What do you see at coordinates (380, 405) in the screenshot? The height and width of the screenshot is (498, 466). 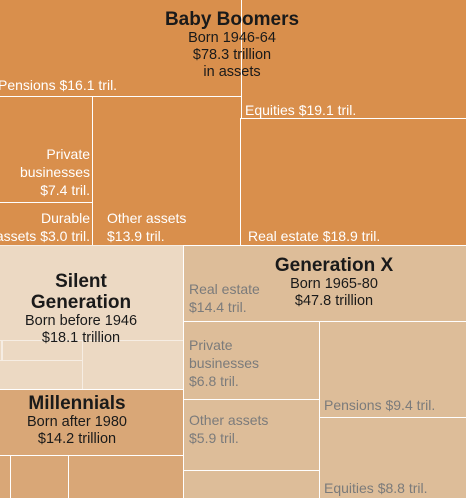 I see `segment-label: Pensions $9.4 tril.` at bounding box center [380, 405].